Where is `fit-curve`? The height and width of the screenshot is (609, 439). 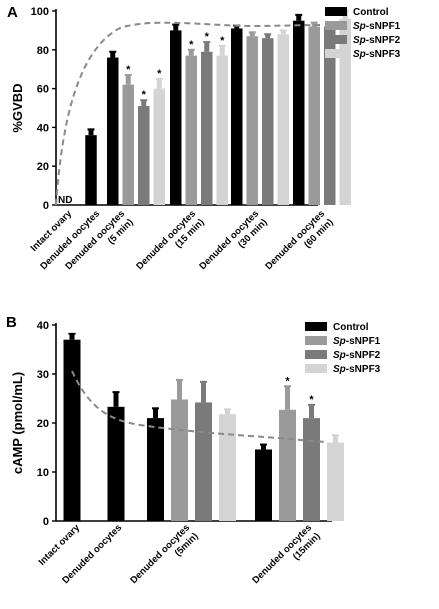 fit-curve is located at coordinates (198, 406).